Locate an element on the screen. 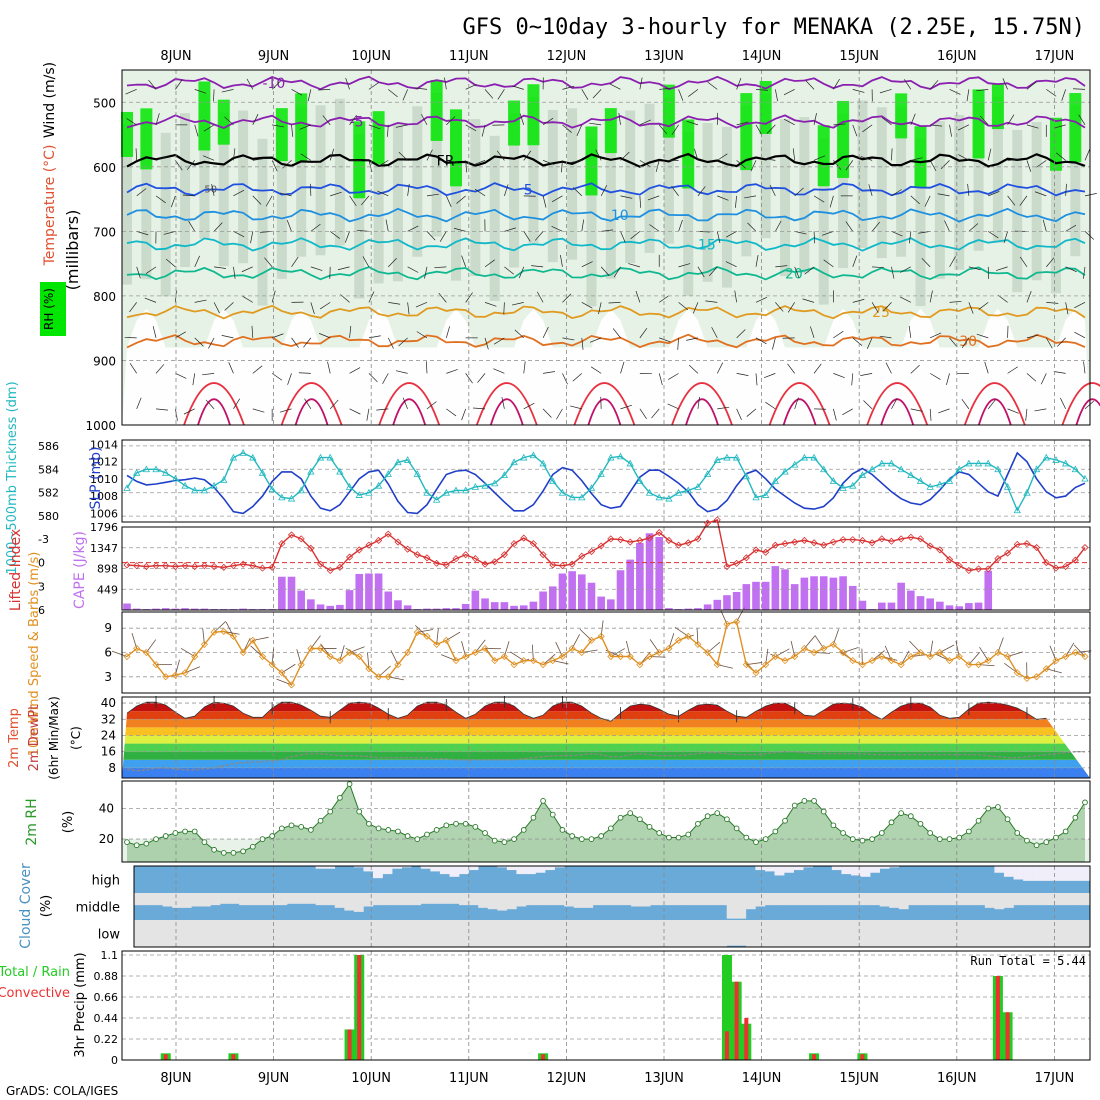 This screenshot has width=1100, height=1100. rh2m-unit-label: (%) is located at coordinates (68, 822).